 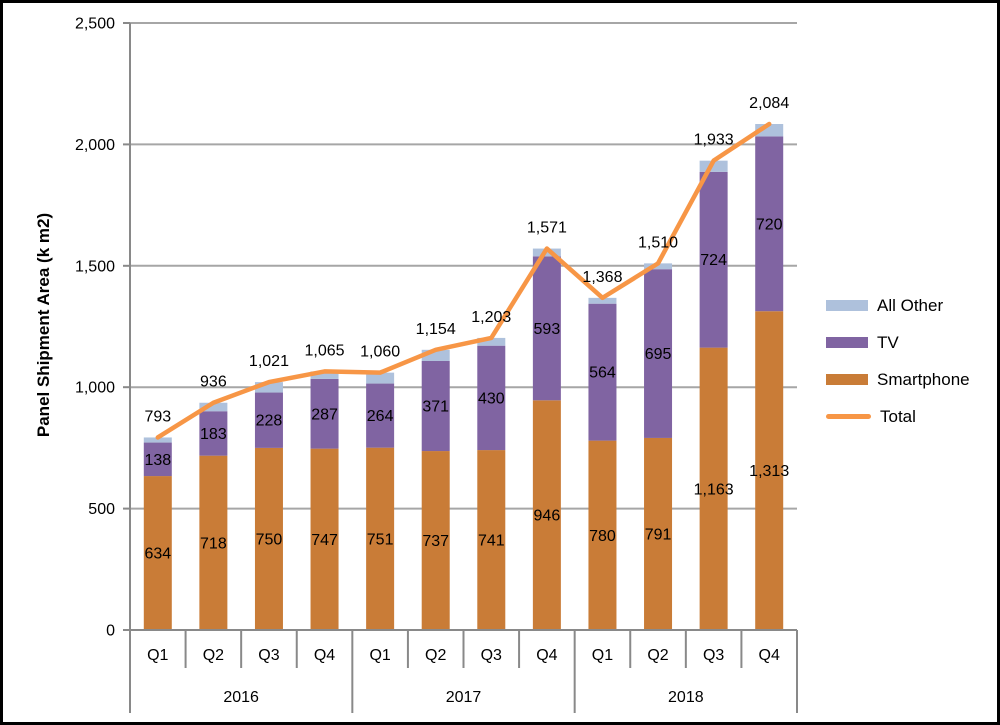 I want to click on smartphone-swatch-icon, so click(x=847, y=379).